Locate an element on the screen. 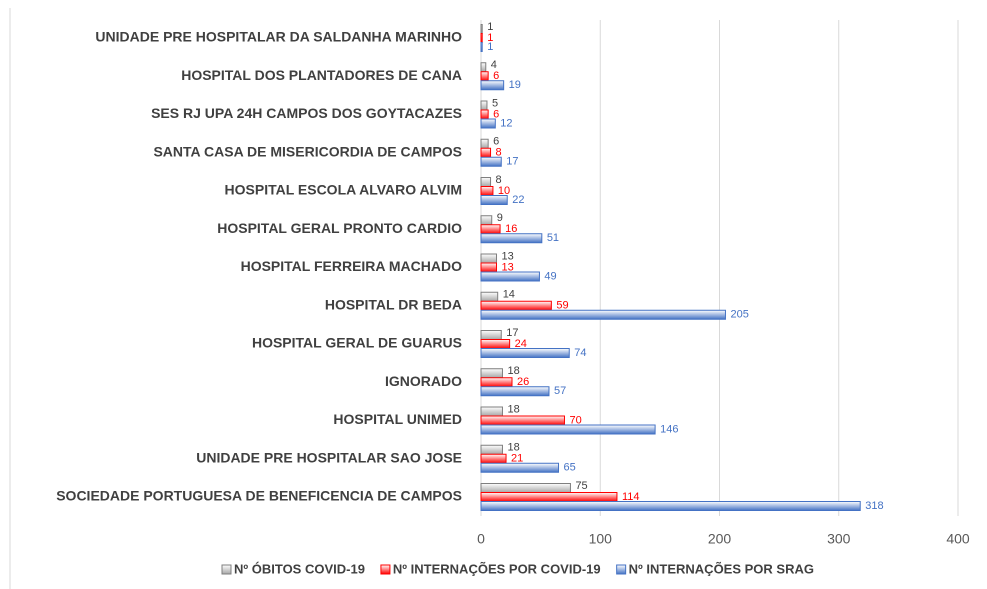 The width and height of the screenshot is (987, 589). value-label: 10 is located at coordinates (504, 191).